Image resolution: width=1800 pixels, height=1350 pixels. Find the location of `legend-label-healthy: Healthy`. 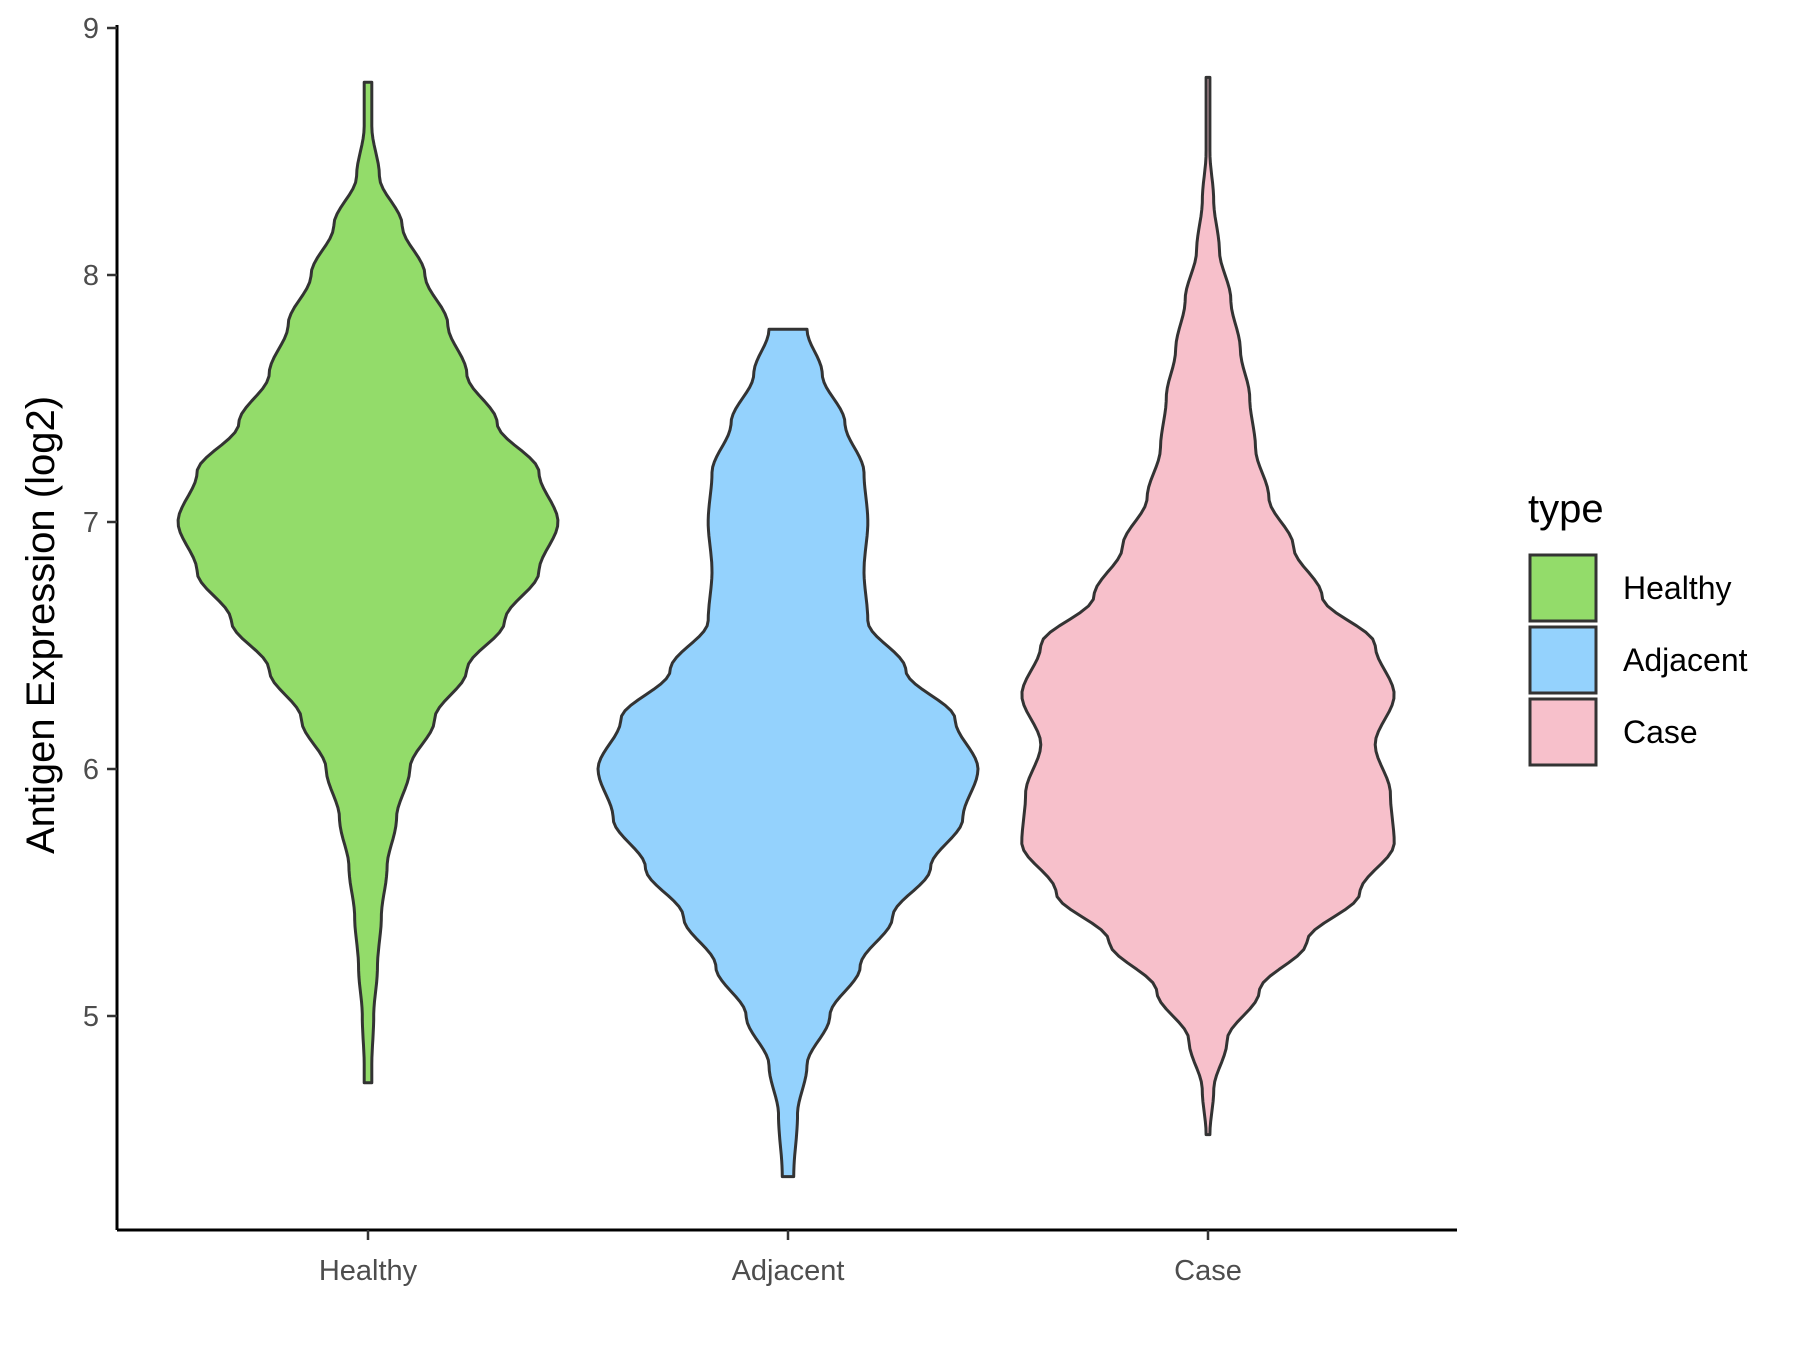

legend-label-healthy: Healthy is located at coordinates (1677, 588).